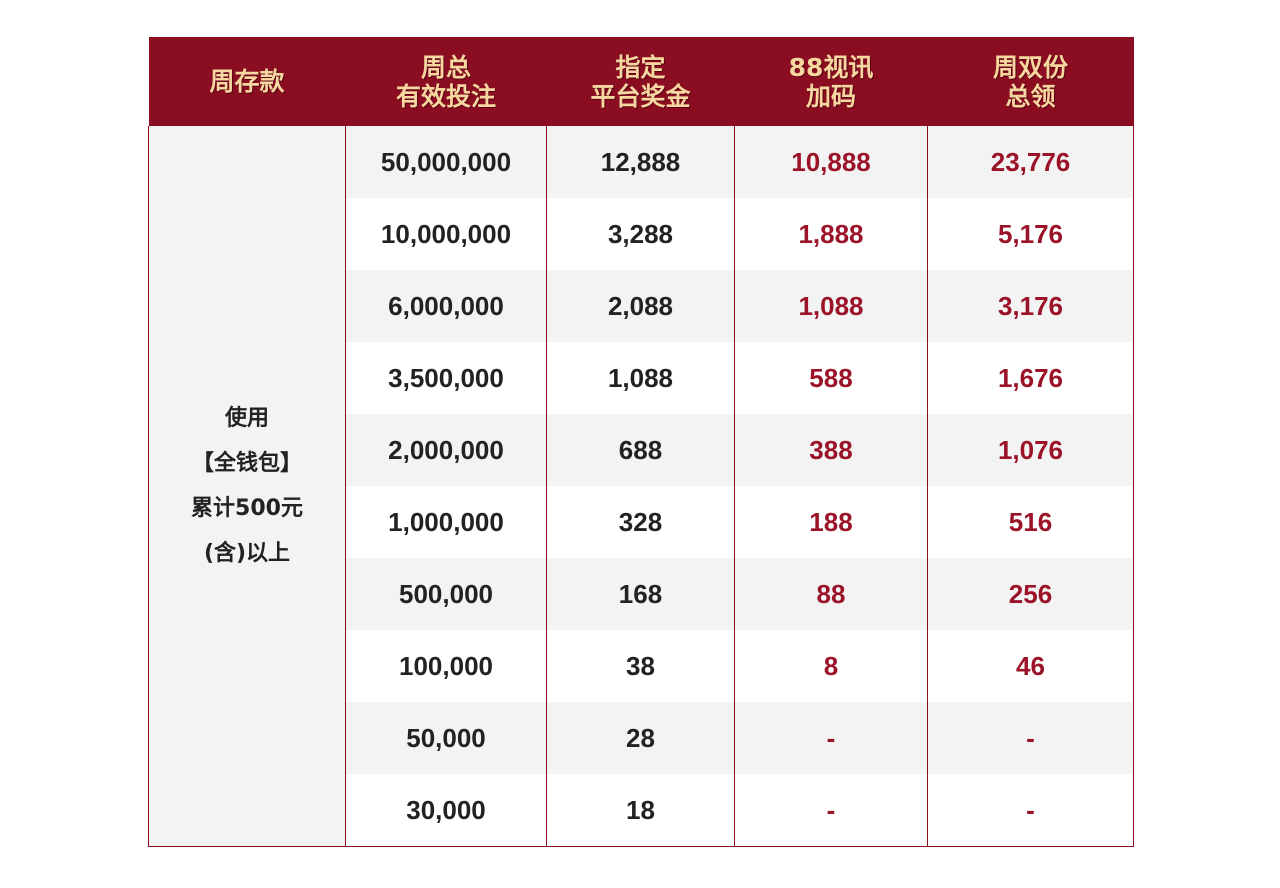 The width and height of the screenshot is (1280, 888). I want to click on table-row: 50,000 28 - -, so click(641, 738).